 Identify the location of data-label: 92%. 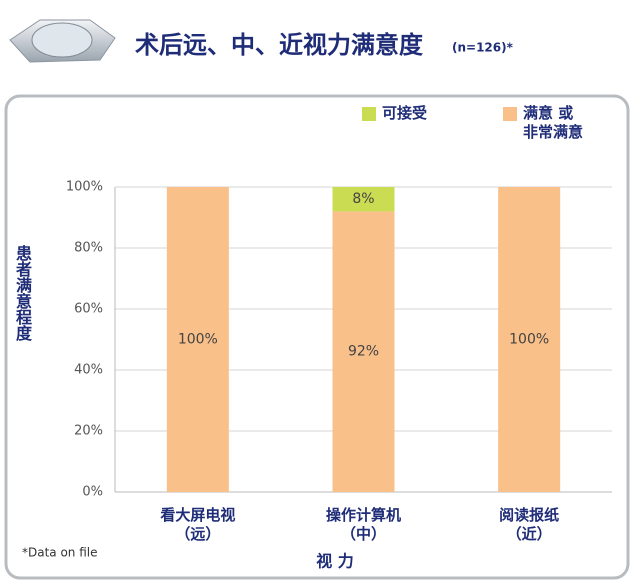
(363, 352).